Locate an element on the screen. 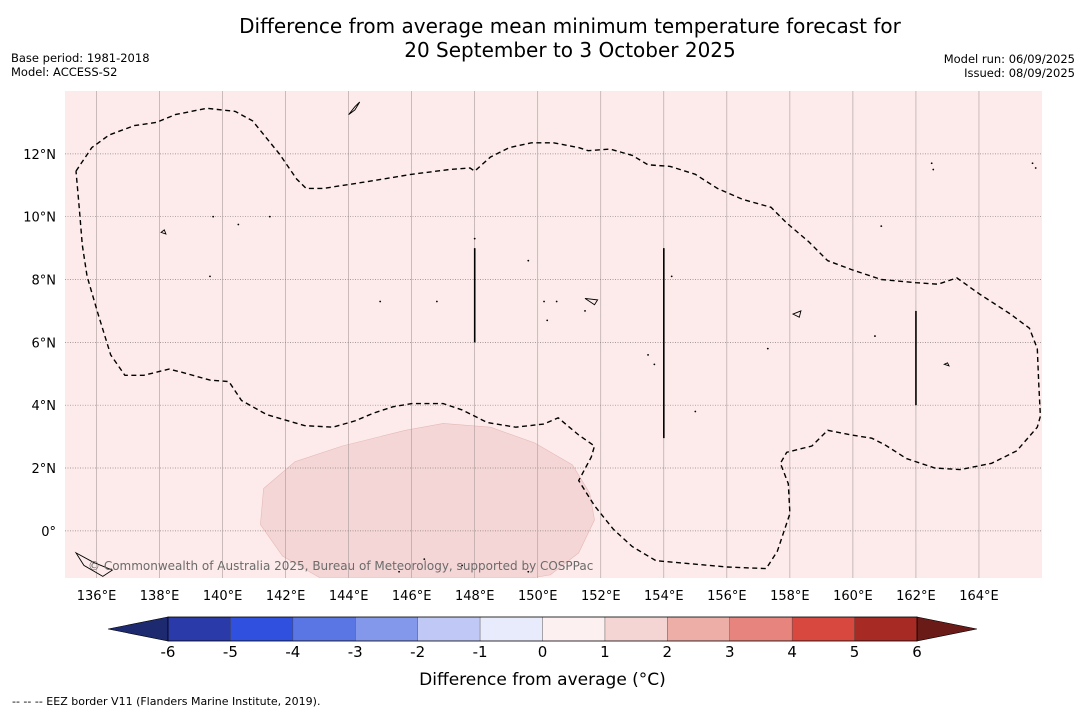 This screenshot has height=713, width=1085. colorbar-frame is located at coordinates (542, 629).